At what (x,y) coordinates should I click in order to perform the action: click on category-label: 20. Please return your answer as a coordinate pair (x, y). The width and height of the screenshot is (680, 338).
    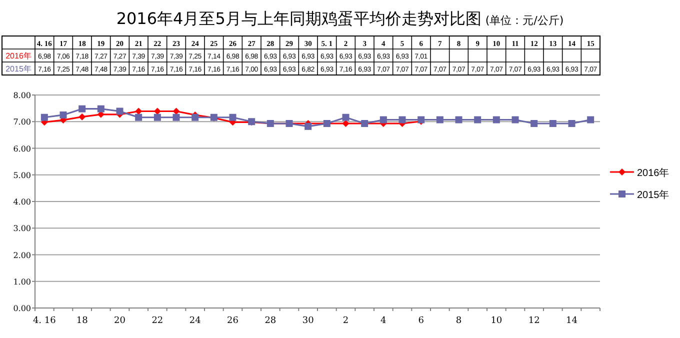
    Looking at the image, I should click on (120, 321).